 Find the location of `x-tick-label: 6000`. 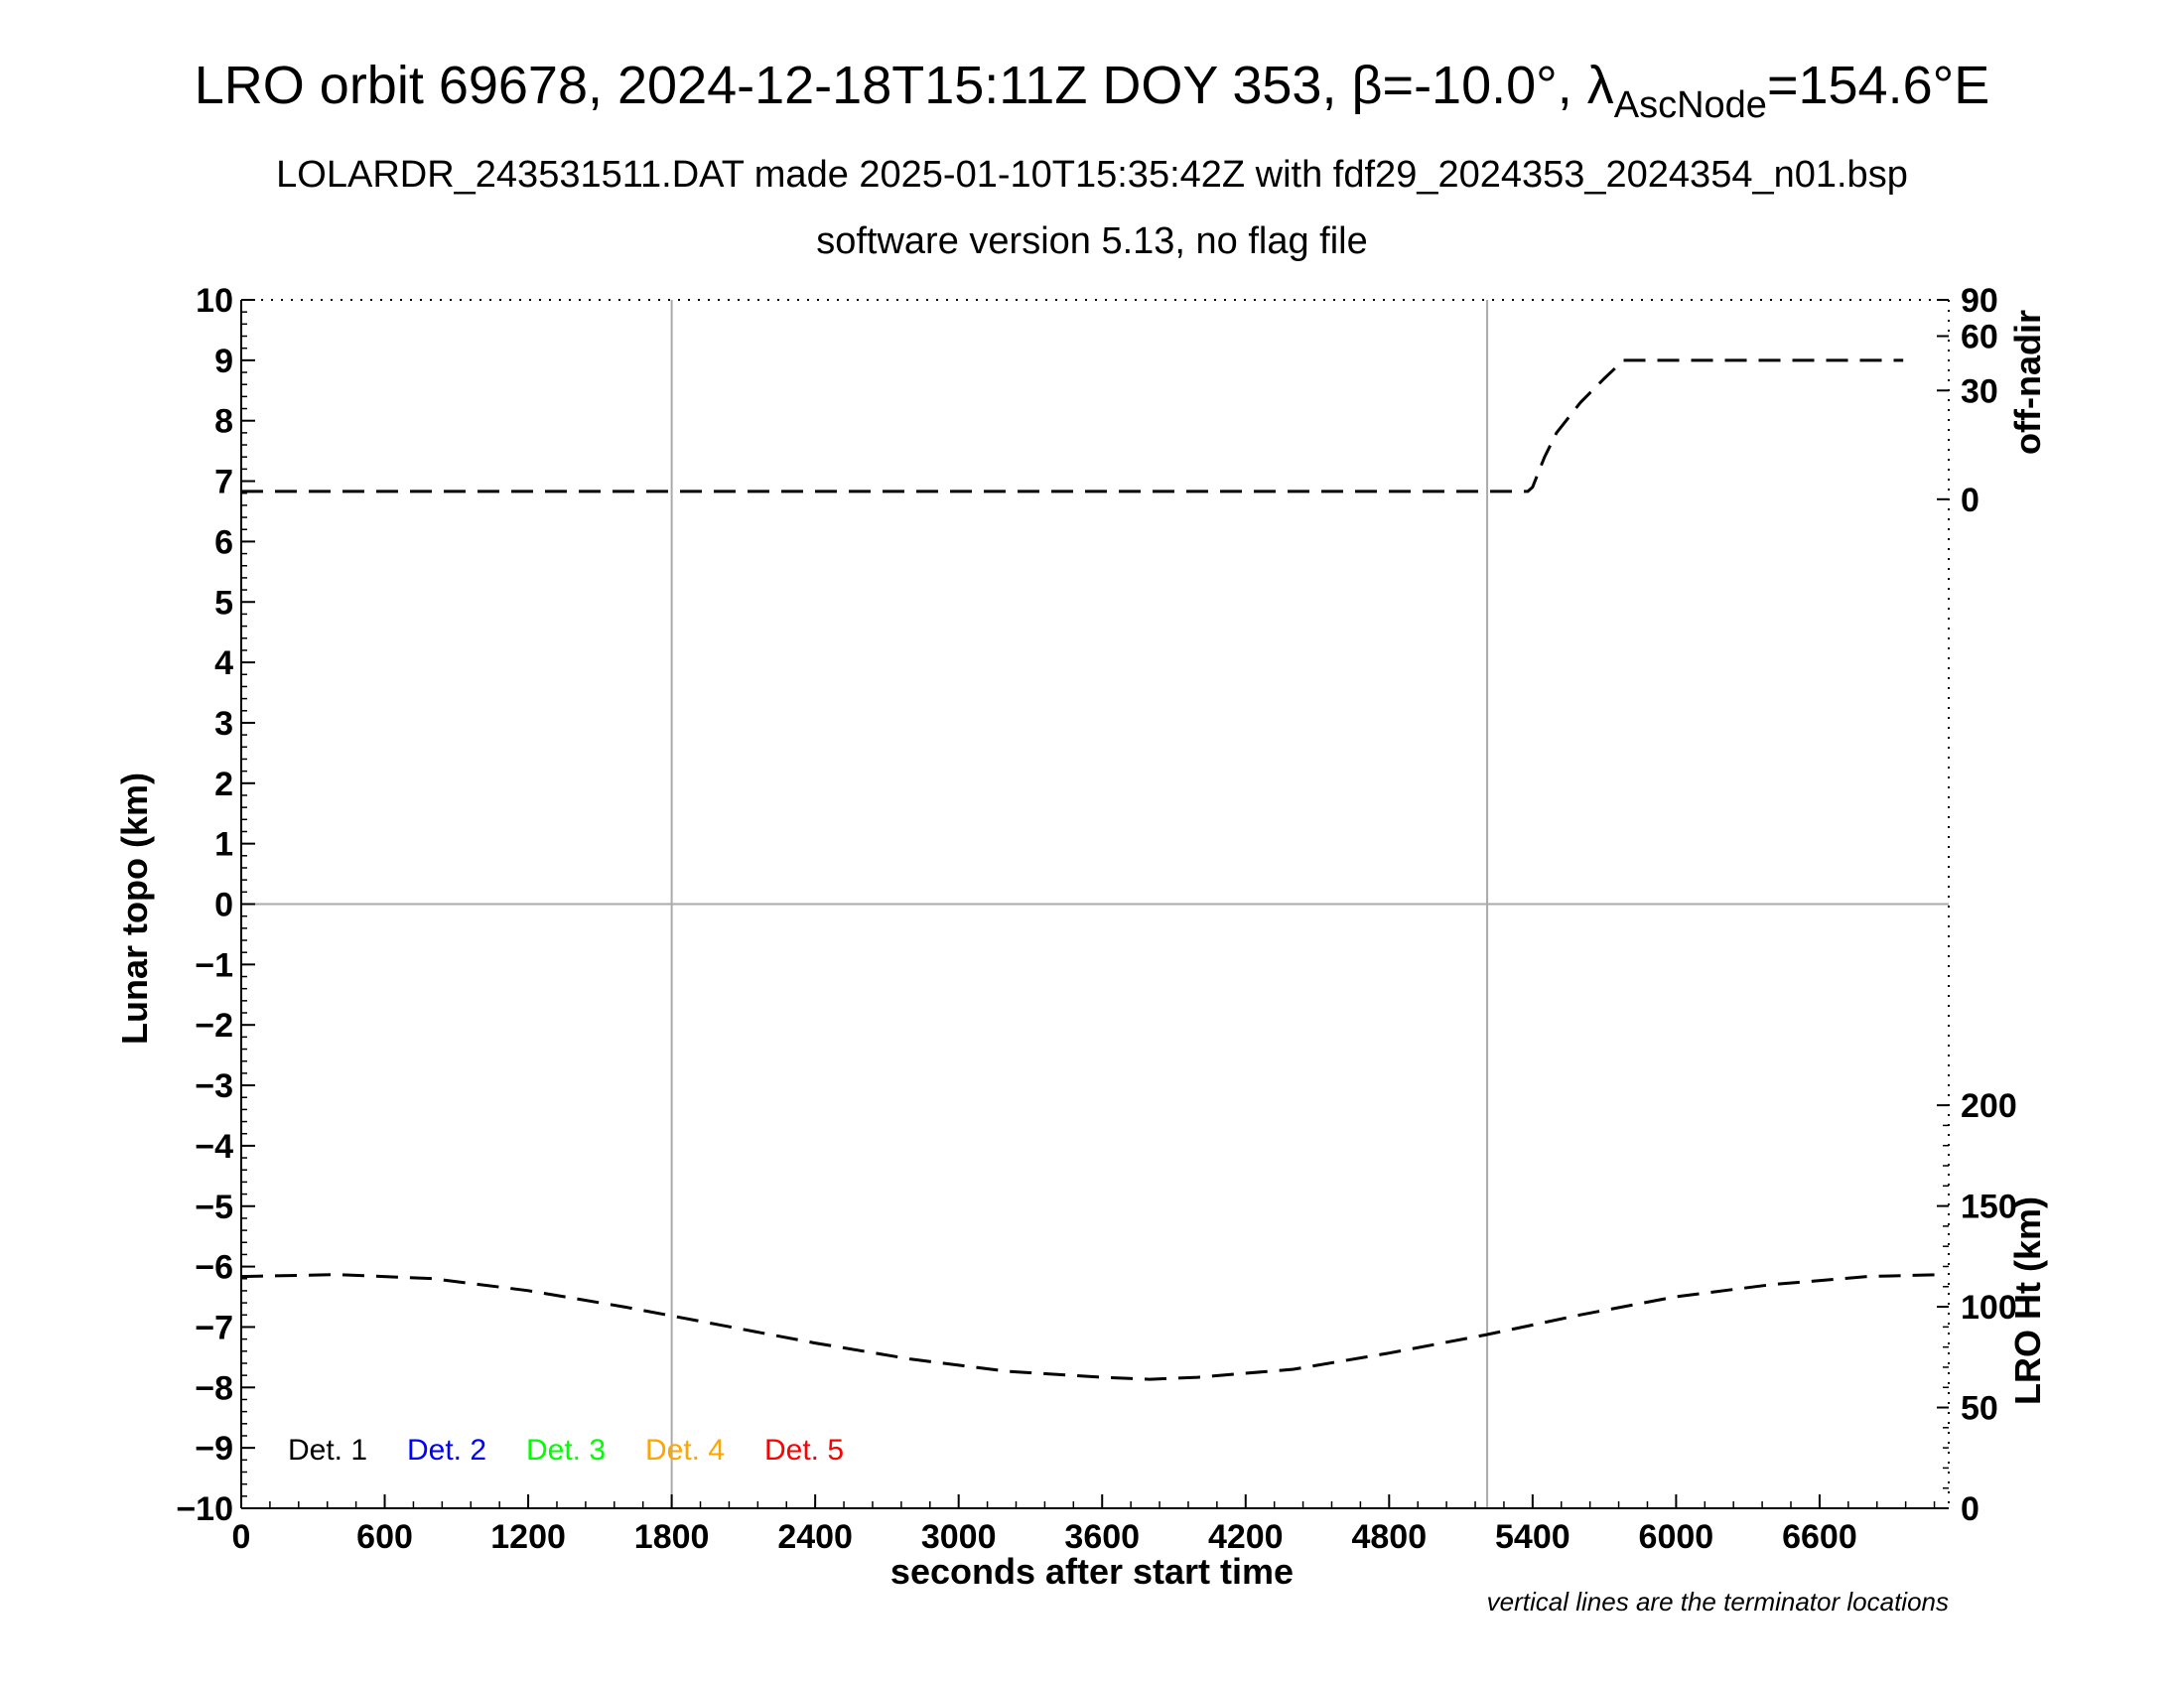

x-tick-label: 6000 is located at coordinates (1676, 1537).